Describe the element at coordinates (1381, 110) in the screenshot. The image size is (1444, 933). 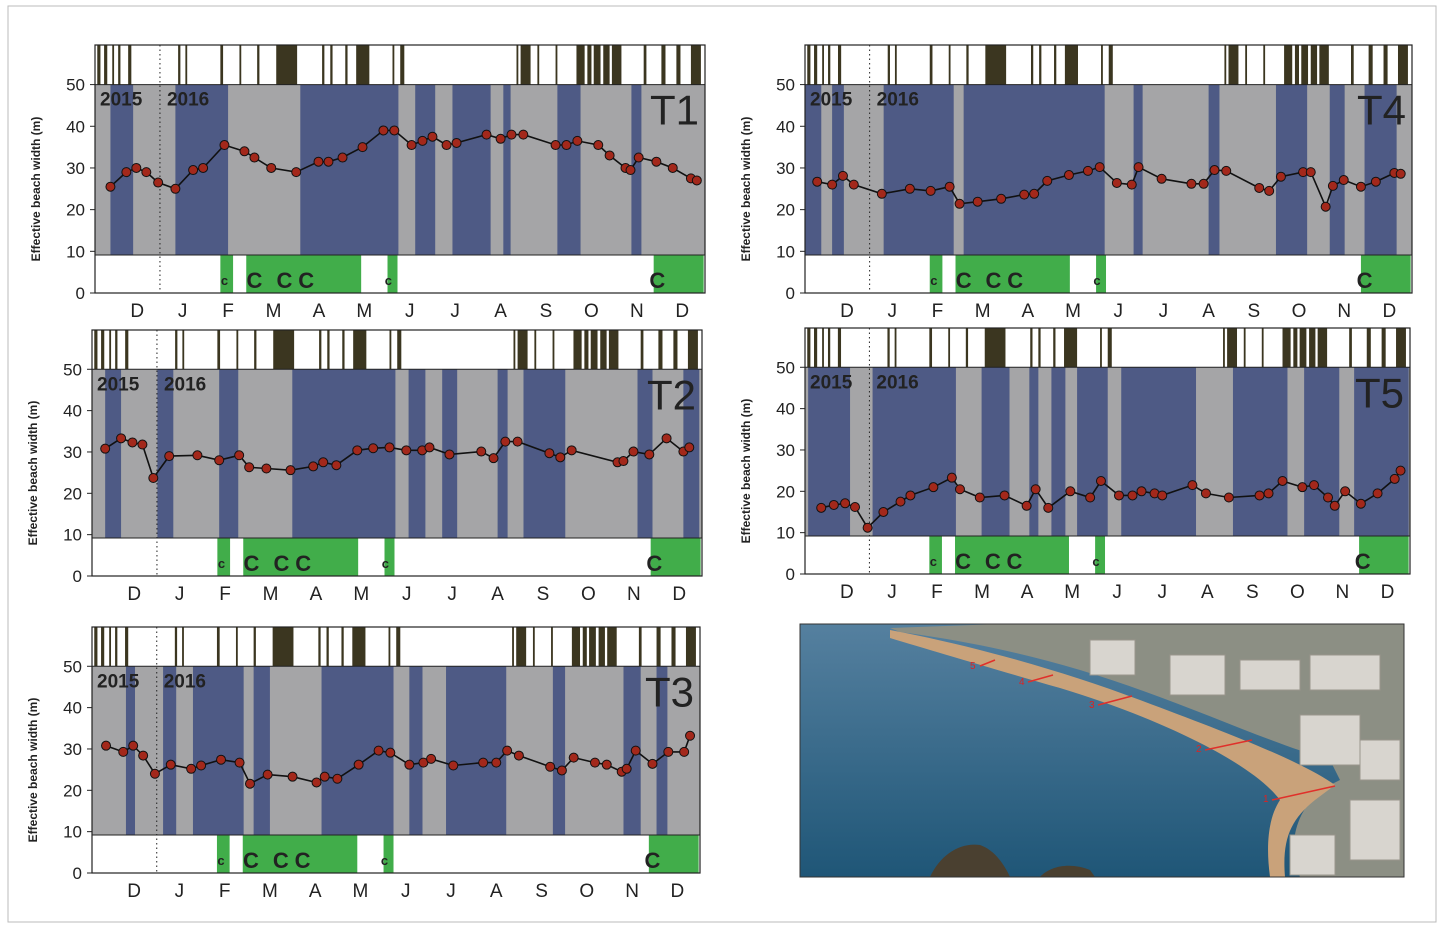
I see `panel-title: T4` at that location.